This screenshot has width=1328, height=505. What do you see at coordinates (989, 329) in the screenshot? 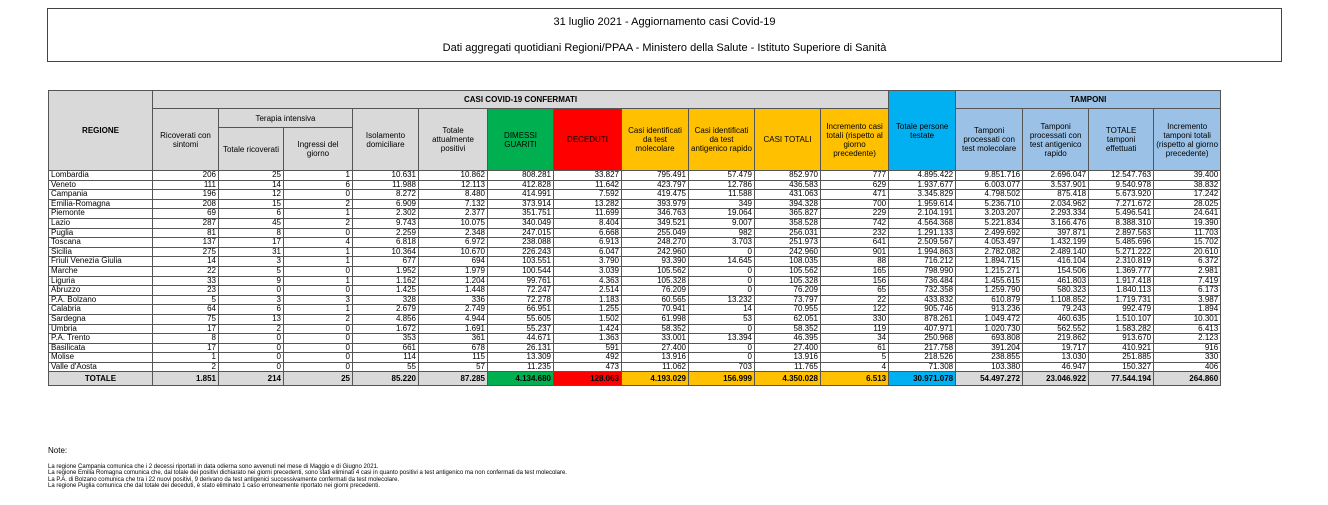
I see `value-cell: 1.020.730` at bounding box center [989, 329].